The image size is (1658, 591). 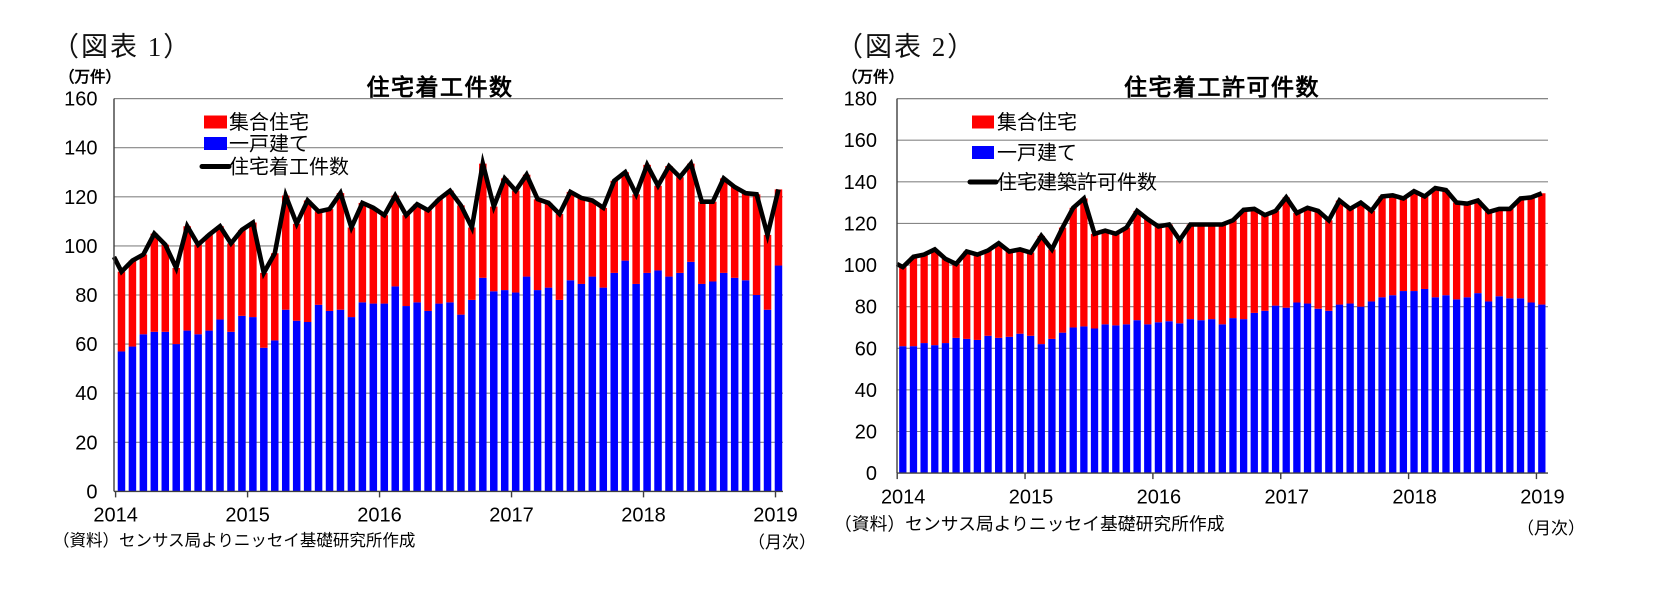 What do you see at coordinates (80, 100) in the screenshot?
I see `y-label-160: 160` at bounding box center [80, 100].